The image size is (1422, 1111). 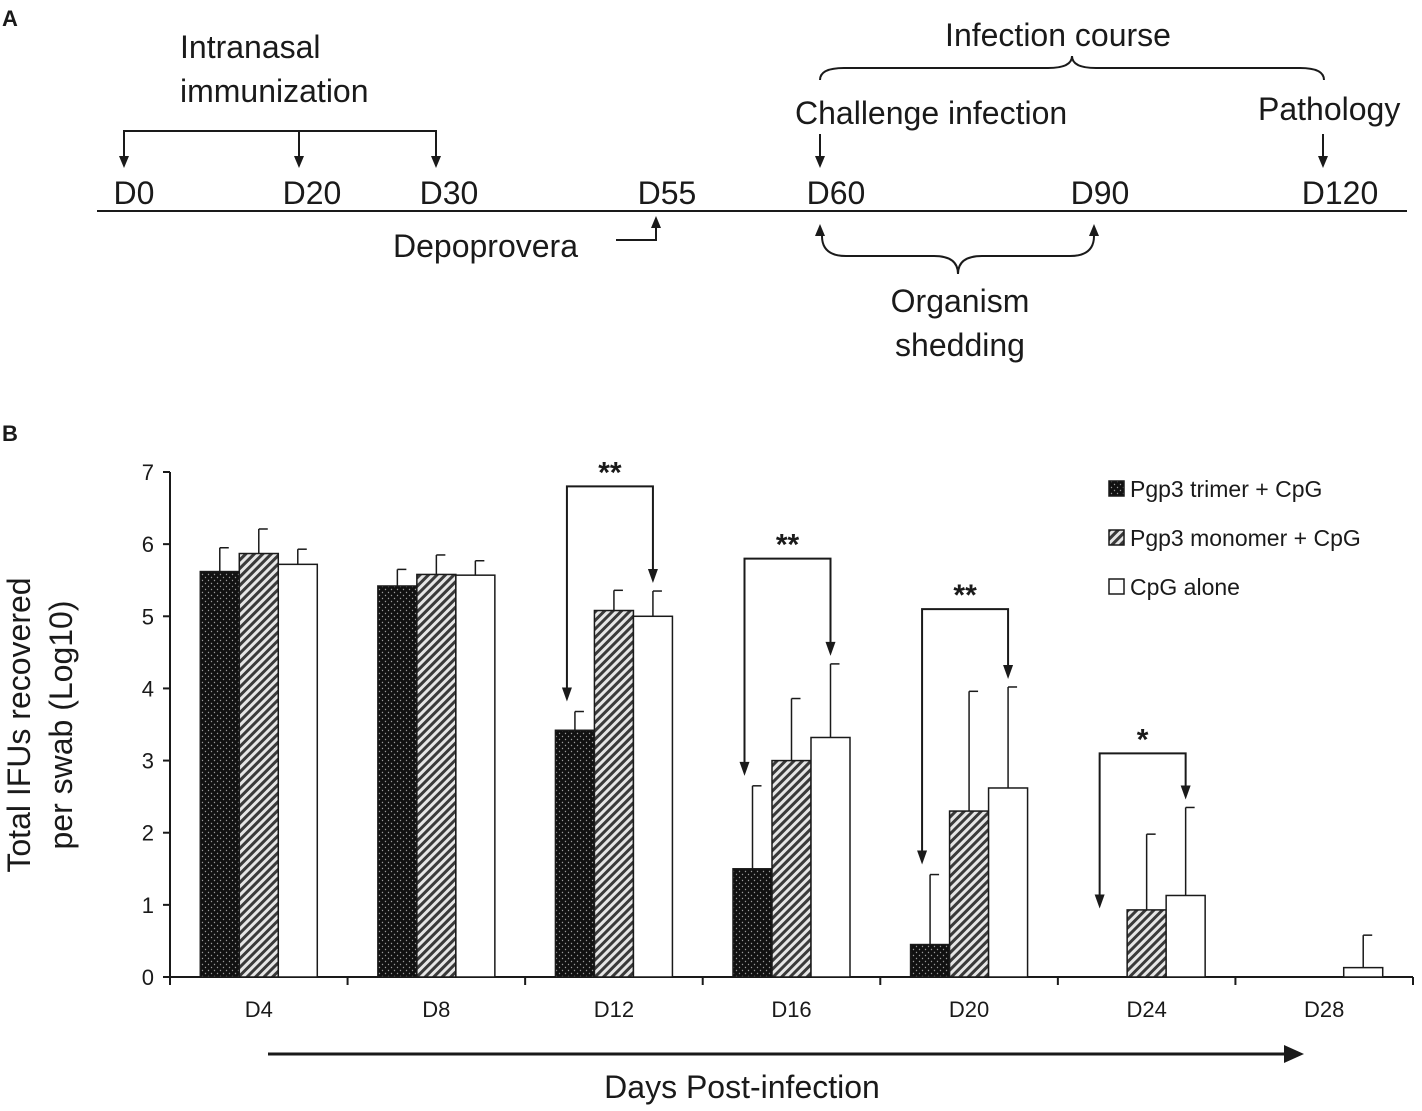 I want to click on timeline-mark-d20: D20, so click(x=312, y=193).